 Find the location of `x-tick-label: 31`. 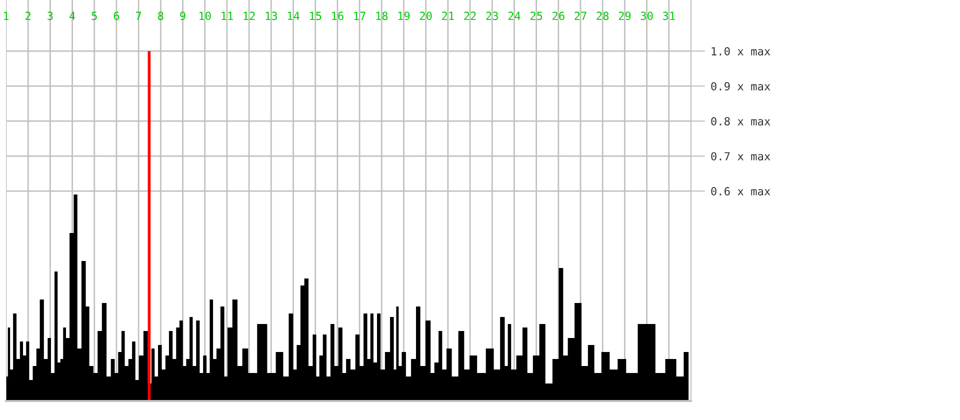

x-tick-label: 31 is located at coordinates (668, 16).